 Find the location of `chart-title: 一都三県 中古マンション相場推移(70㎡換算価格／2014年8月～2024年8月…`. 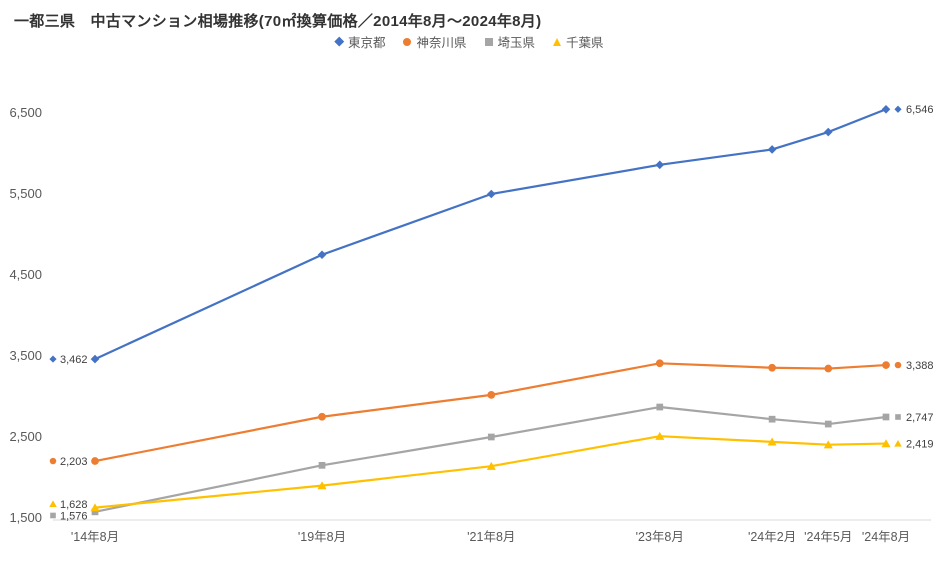

chart-title: 一都三県 中古マンション相場推移(70㎡換算価格／2014年8月～2024年8月… is located at coordinates (278, 21).